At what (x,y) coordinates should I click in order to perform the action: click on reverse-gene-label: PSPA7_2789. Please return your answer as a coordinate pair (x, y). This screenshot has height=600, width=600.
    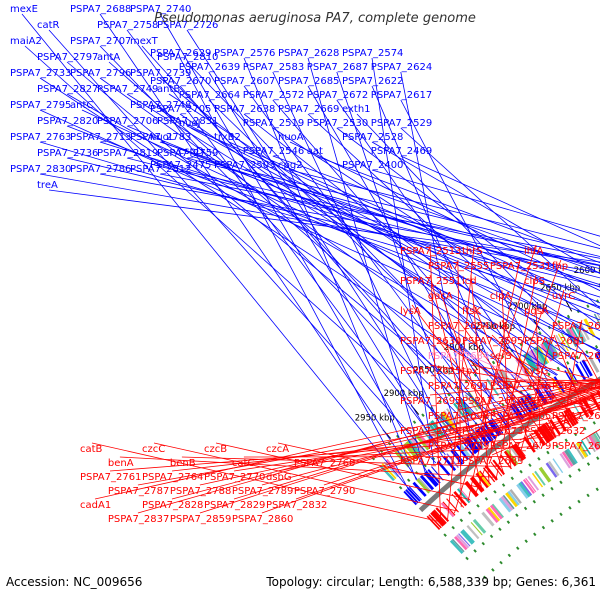
    Looking at the image, I should click on (262, 491).